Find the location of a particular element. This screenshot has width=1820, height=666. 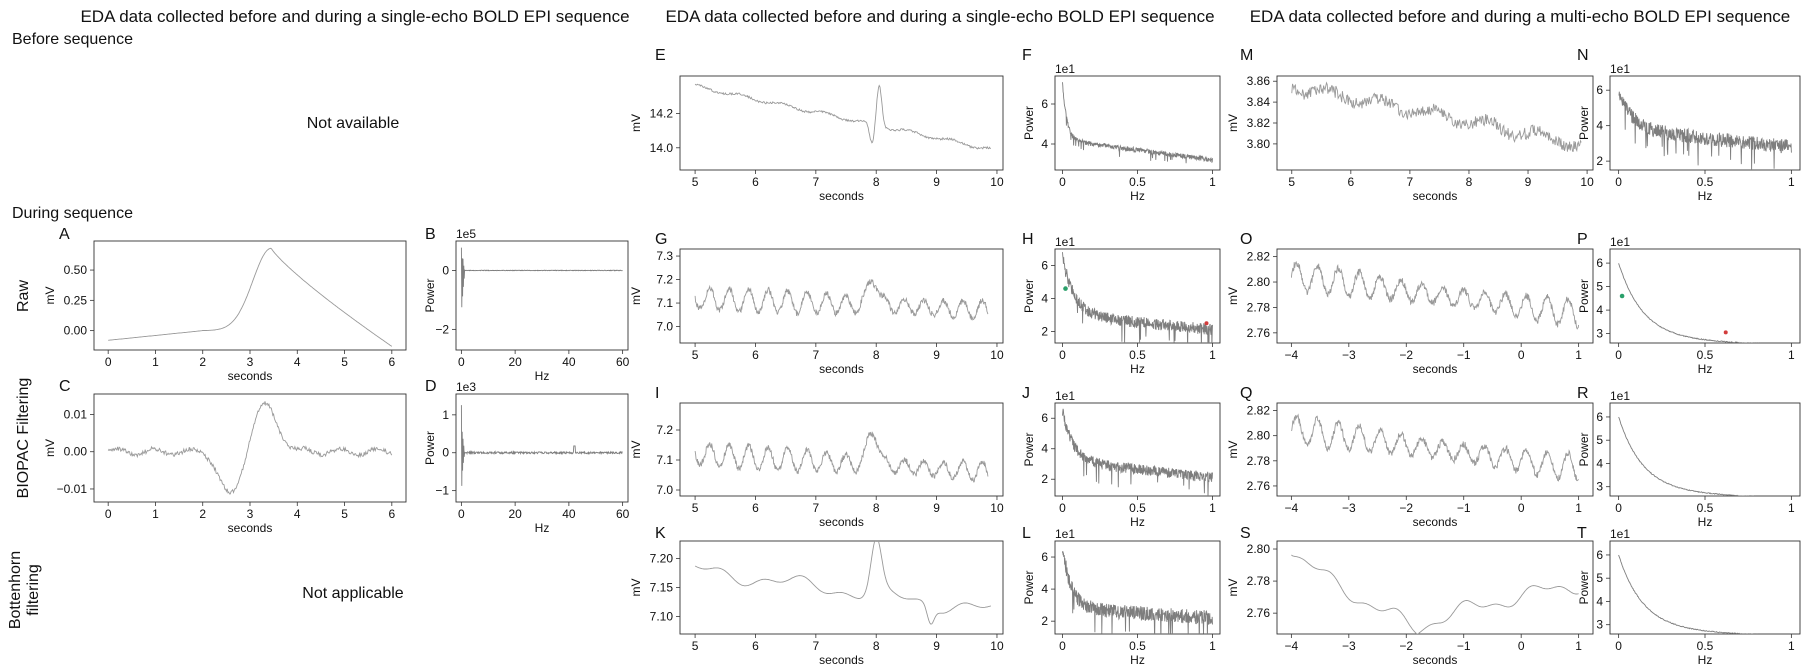

x-tick-label: 20 is located at coordinates (515, 514).